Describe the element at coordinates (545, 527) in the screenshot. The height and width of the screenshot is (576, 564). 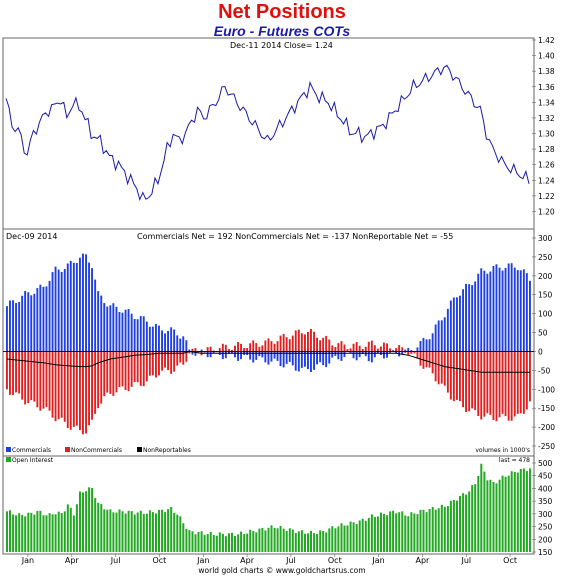
I see `y-tick-label: 250` at that location.